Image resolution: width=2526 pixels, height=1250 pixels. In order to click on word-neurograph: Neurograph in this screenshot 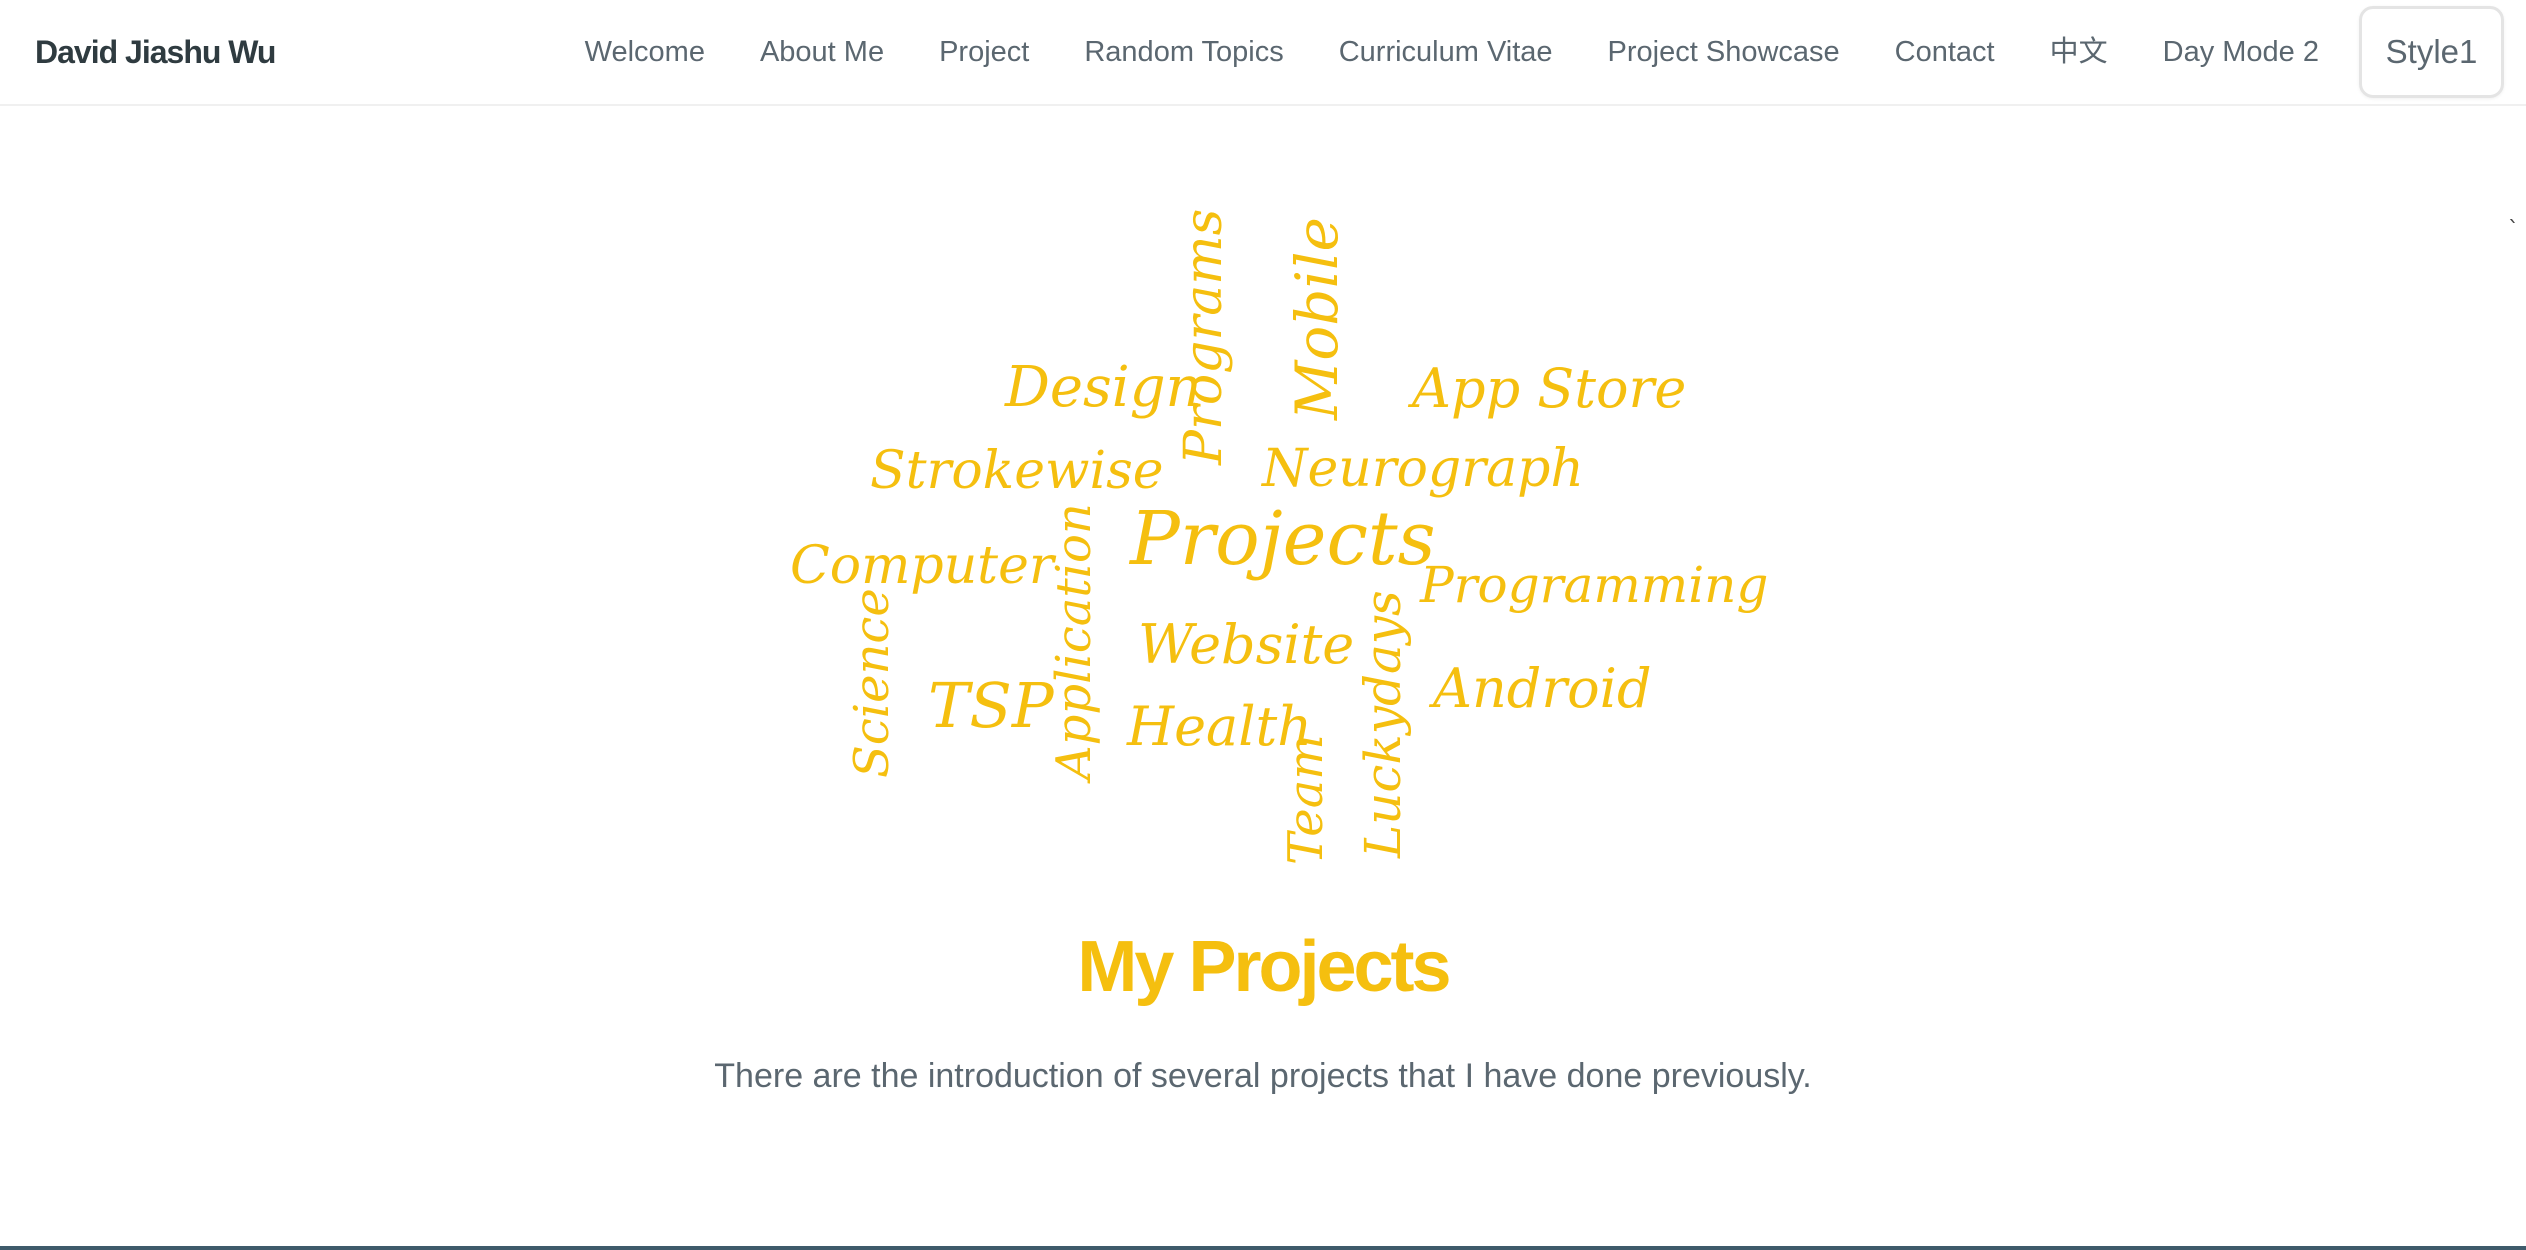, I will do `click(1423, 469)`.